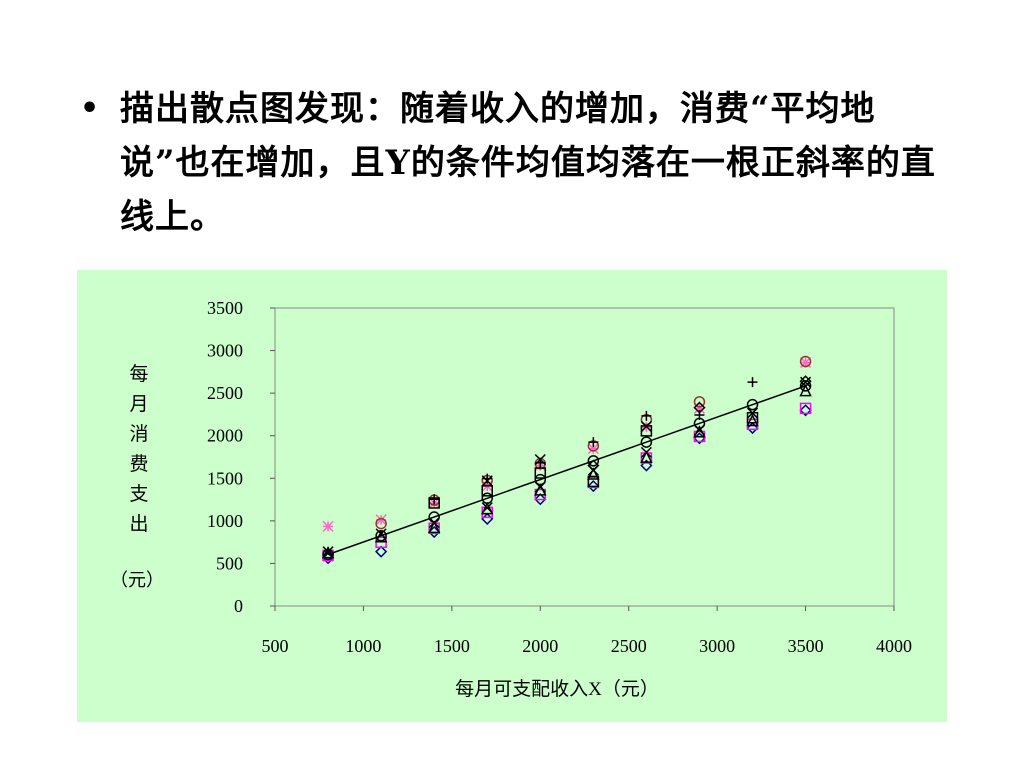 The width and height of the screenshot is (1024, 768). Describe the element at coordinates (138, 524) in the screenshot. I see `y-axis-label-char: 出` at that location.